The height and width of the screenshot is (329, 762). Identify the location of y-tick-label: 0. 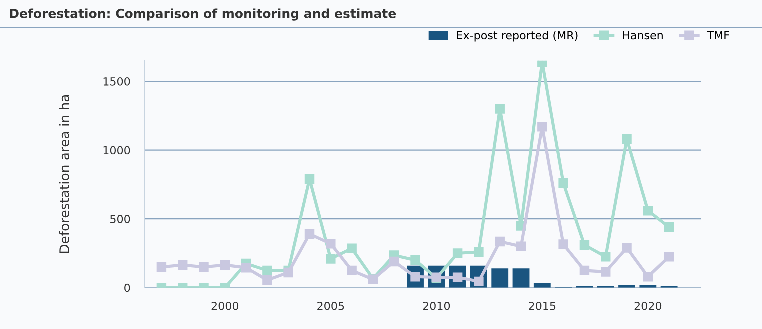
(127, 288).